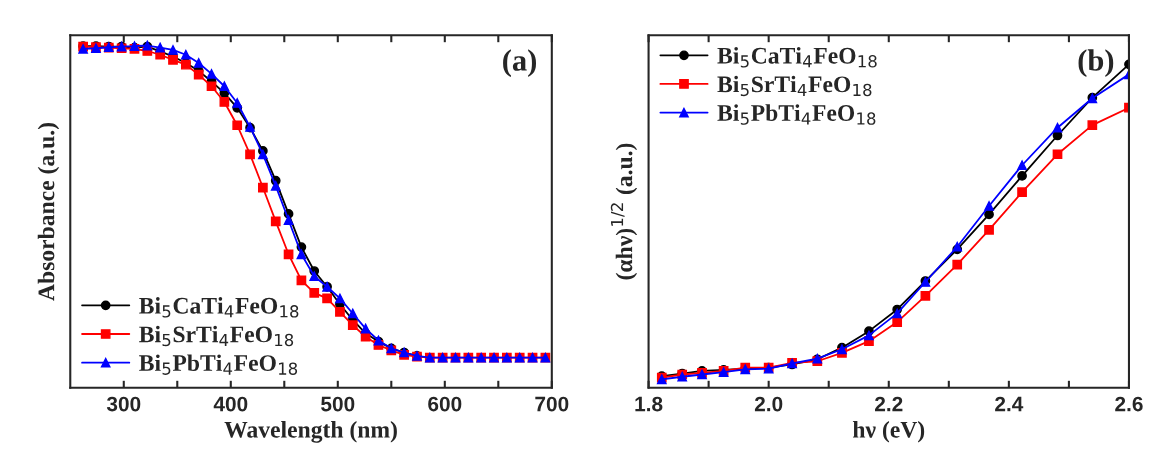 The width and height of the screenshot is (1152, 470). Describe the element at coordinates (310, 432) in the screenshot. I see `x-axis-title: Wavelength (nm)` at that location.